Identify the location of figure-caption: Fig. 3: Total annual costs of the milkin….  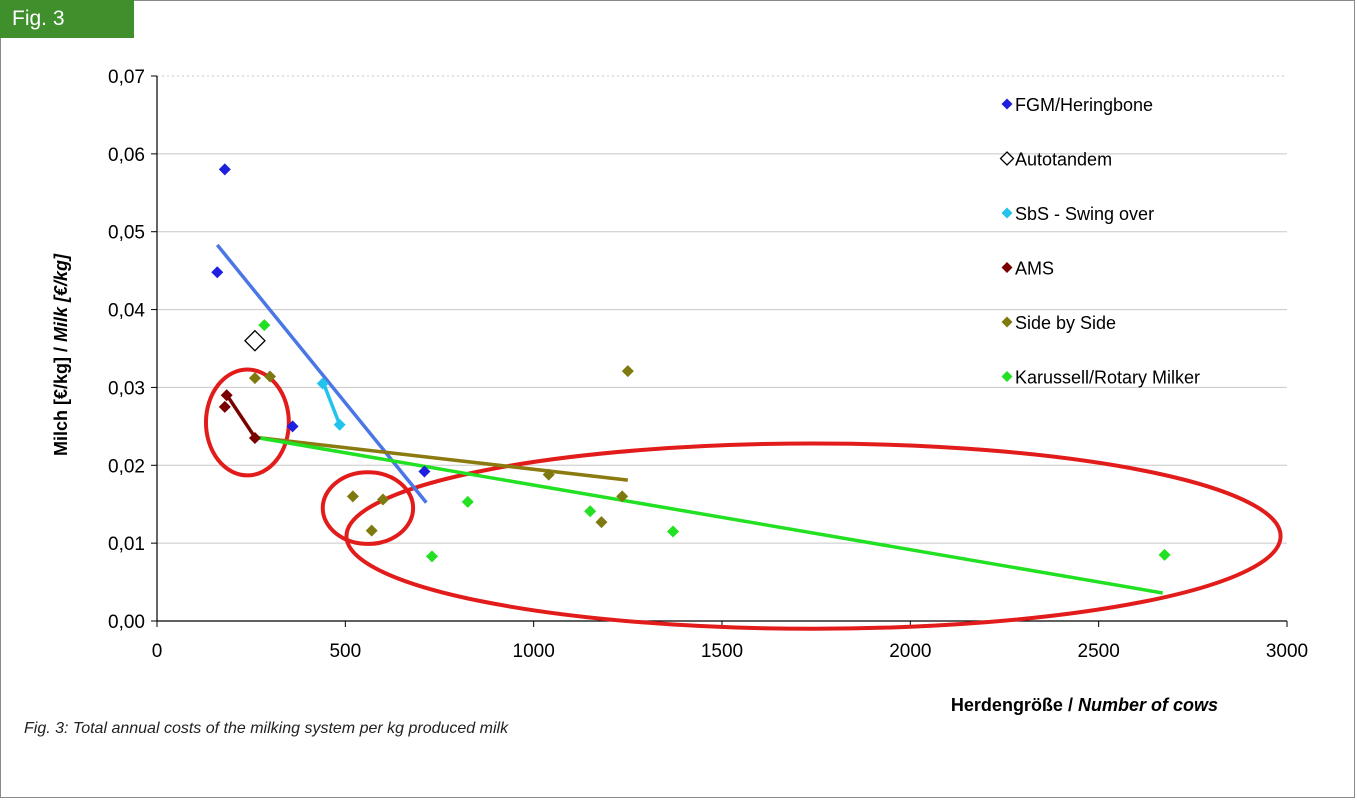
(266, 728).